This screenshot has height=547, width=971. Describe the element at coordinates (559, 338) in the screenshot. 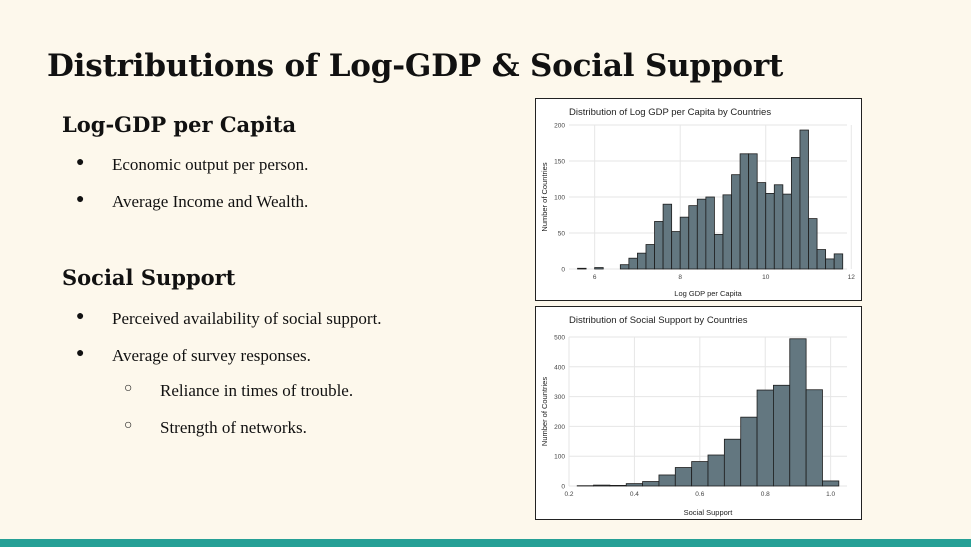

I see `y-tick-label: 500` at that location.